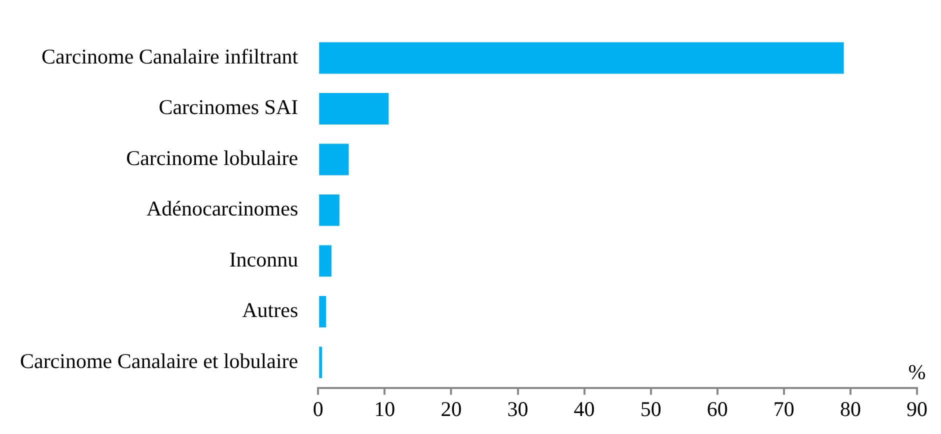  I want to click on x-tick-label: 20, so click(451, 408).